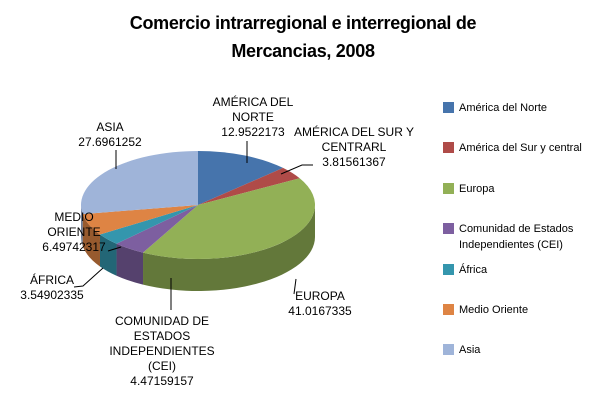 Image resolution: width=606 pixels, height=400 pixels. What do you see at coordinates (448, 147) in the screenshot?
I see `legend-swatch-america-del-sur-y-central` at bounding box center [448, 147].